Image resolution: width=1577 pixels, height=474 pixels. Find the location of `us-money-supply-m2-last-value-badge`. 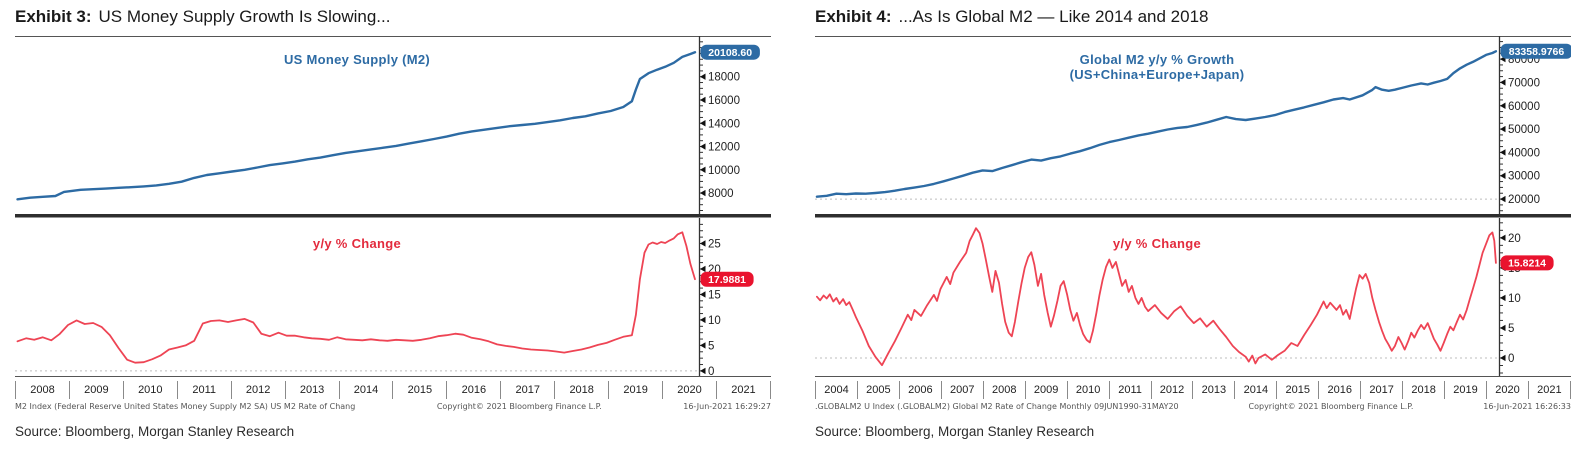

us-money-supply-m2-last-value-badge is located at coordinates (730, 52).